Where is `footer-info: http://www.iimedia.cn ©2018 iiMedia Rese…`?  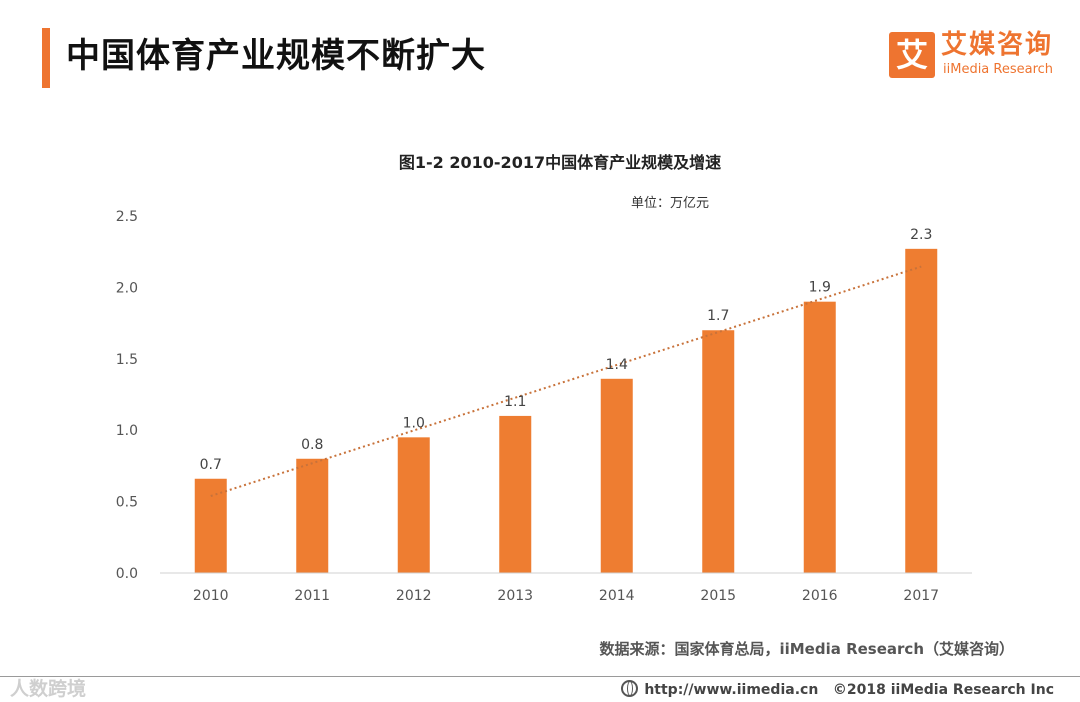
footer-info: http://www.iimedia.cn ©2018 iiMedia Rese… is located at coordinates (837, 689).